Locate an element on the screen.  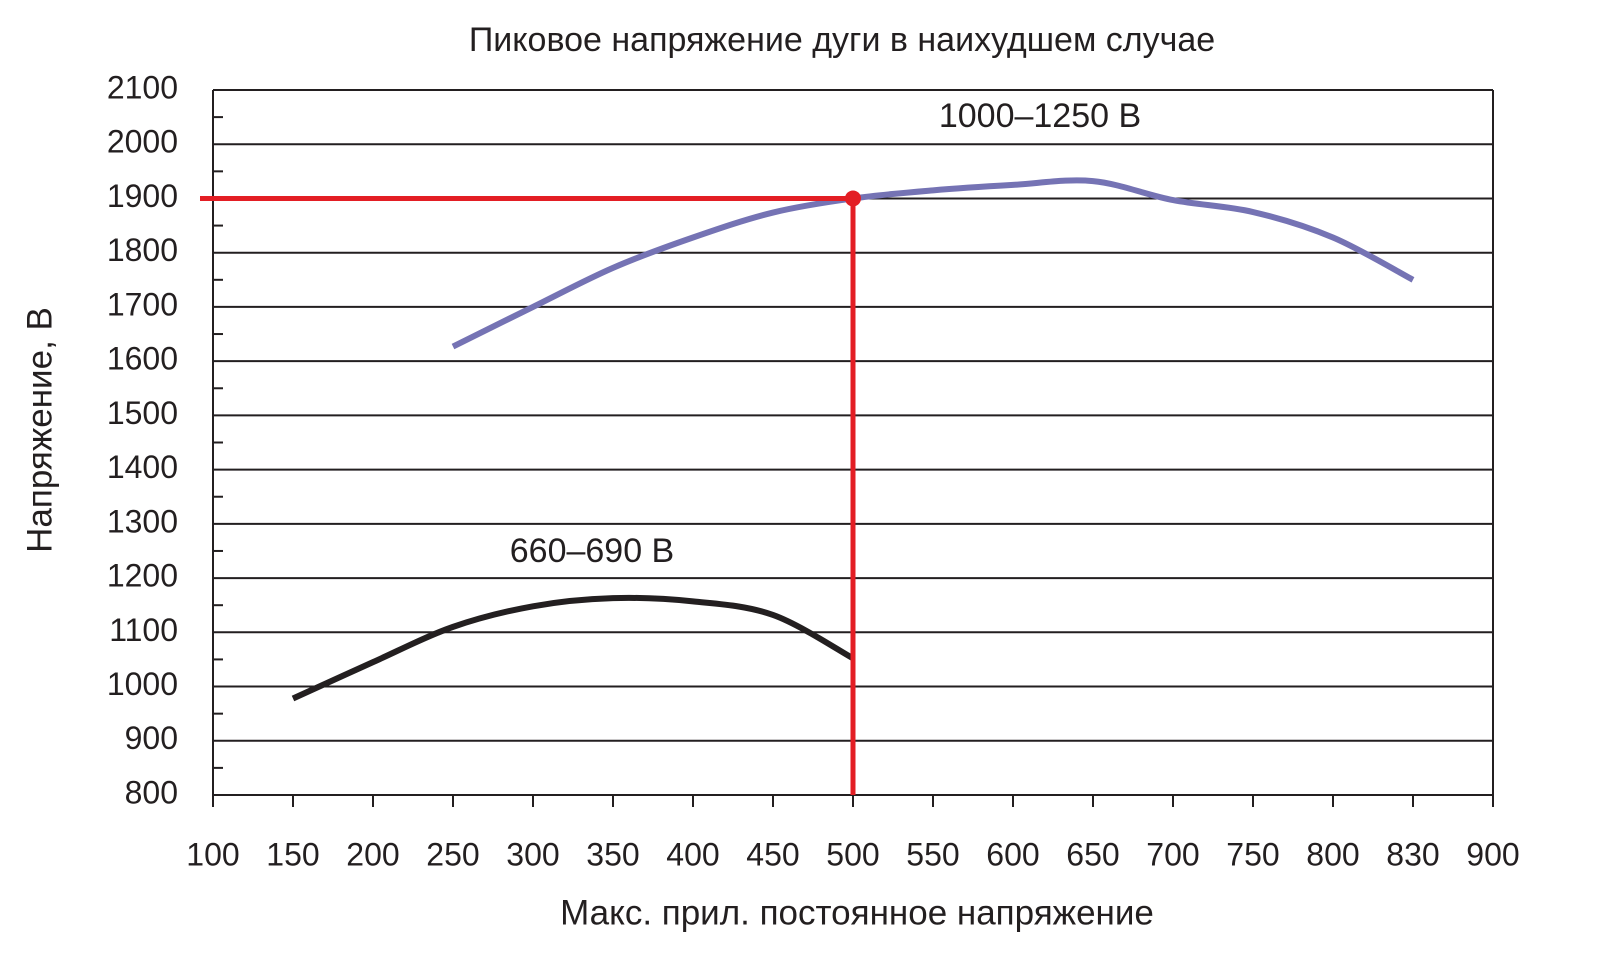
y-tick-label: 1000 is located at coordinates (142, 684).